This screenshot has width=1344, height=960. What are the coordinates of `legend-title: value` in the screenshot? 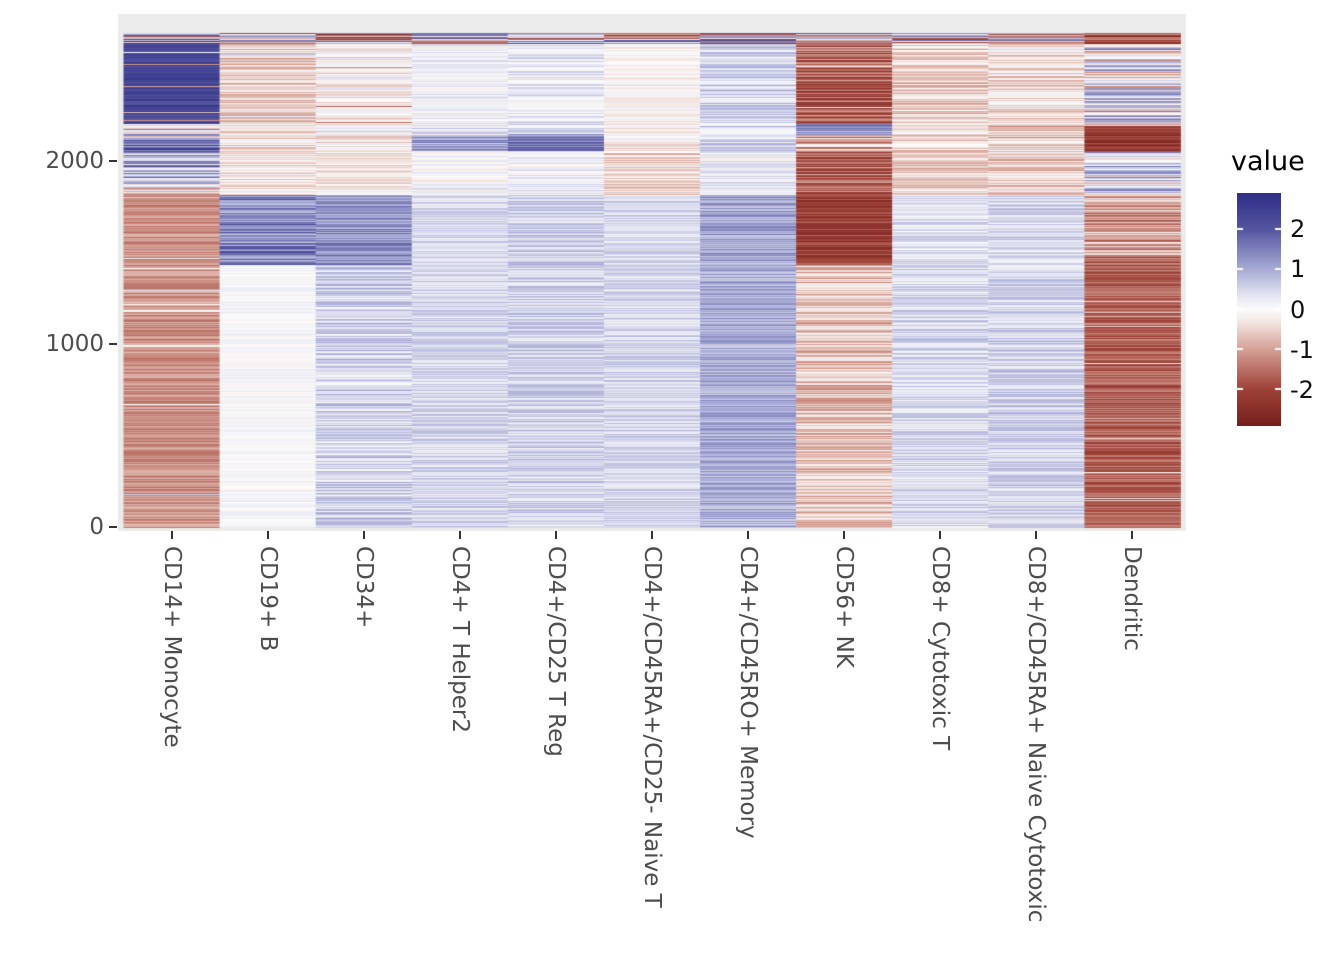 It's located at (1268, 161).